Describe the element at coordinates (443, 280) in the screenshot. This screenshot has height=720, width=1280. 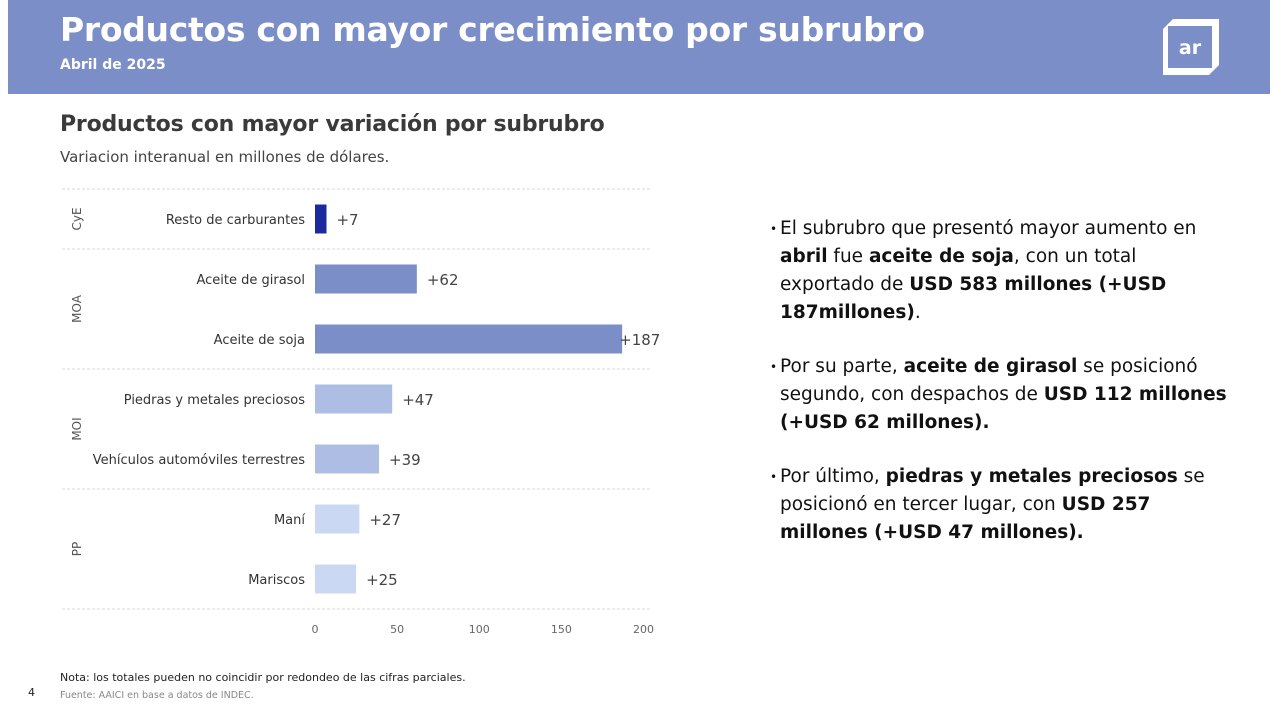
I see `value-label: +62` at that location.